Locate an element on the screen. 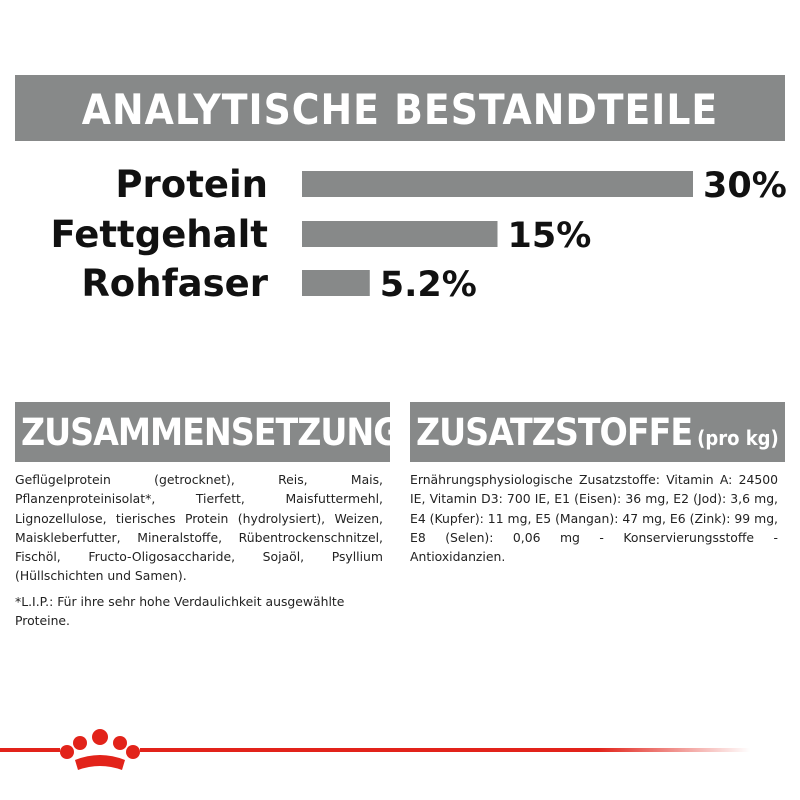  additives-banner: ZUSATZSTOFFE (pro kg) is located at coordinates (597, 432).